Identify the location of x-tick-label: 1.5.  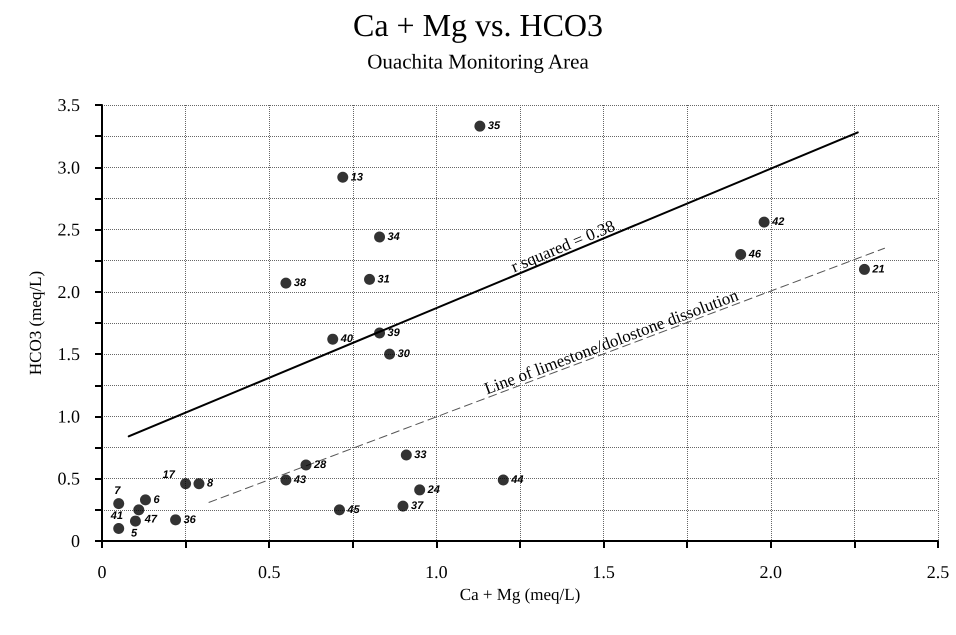
(603, 572).